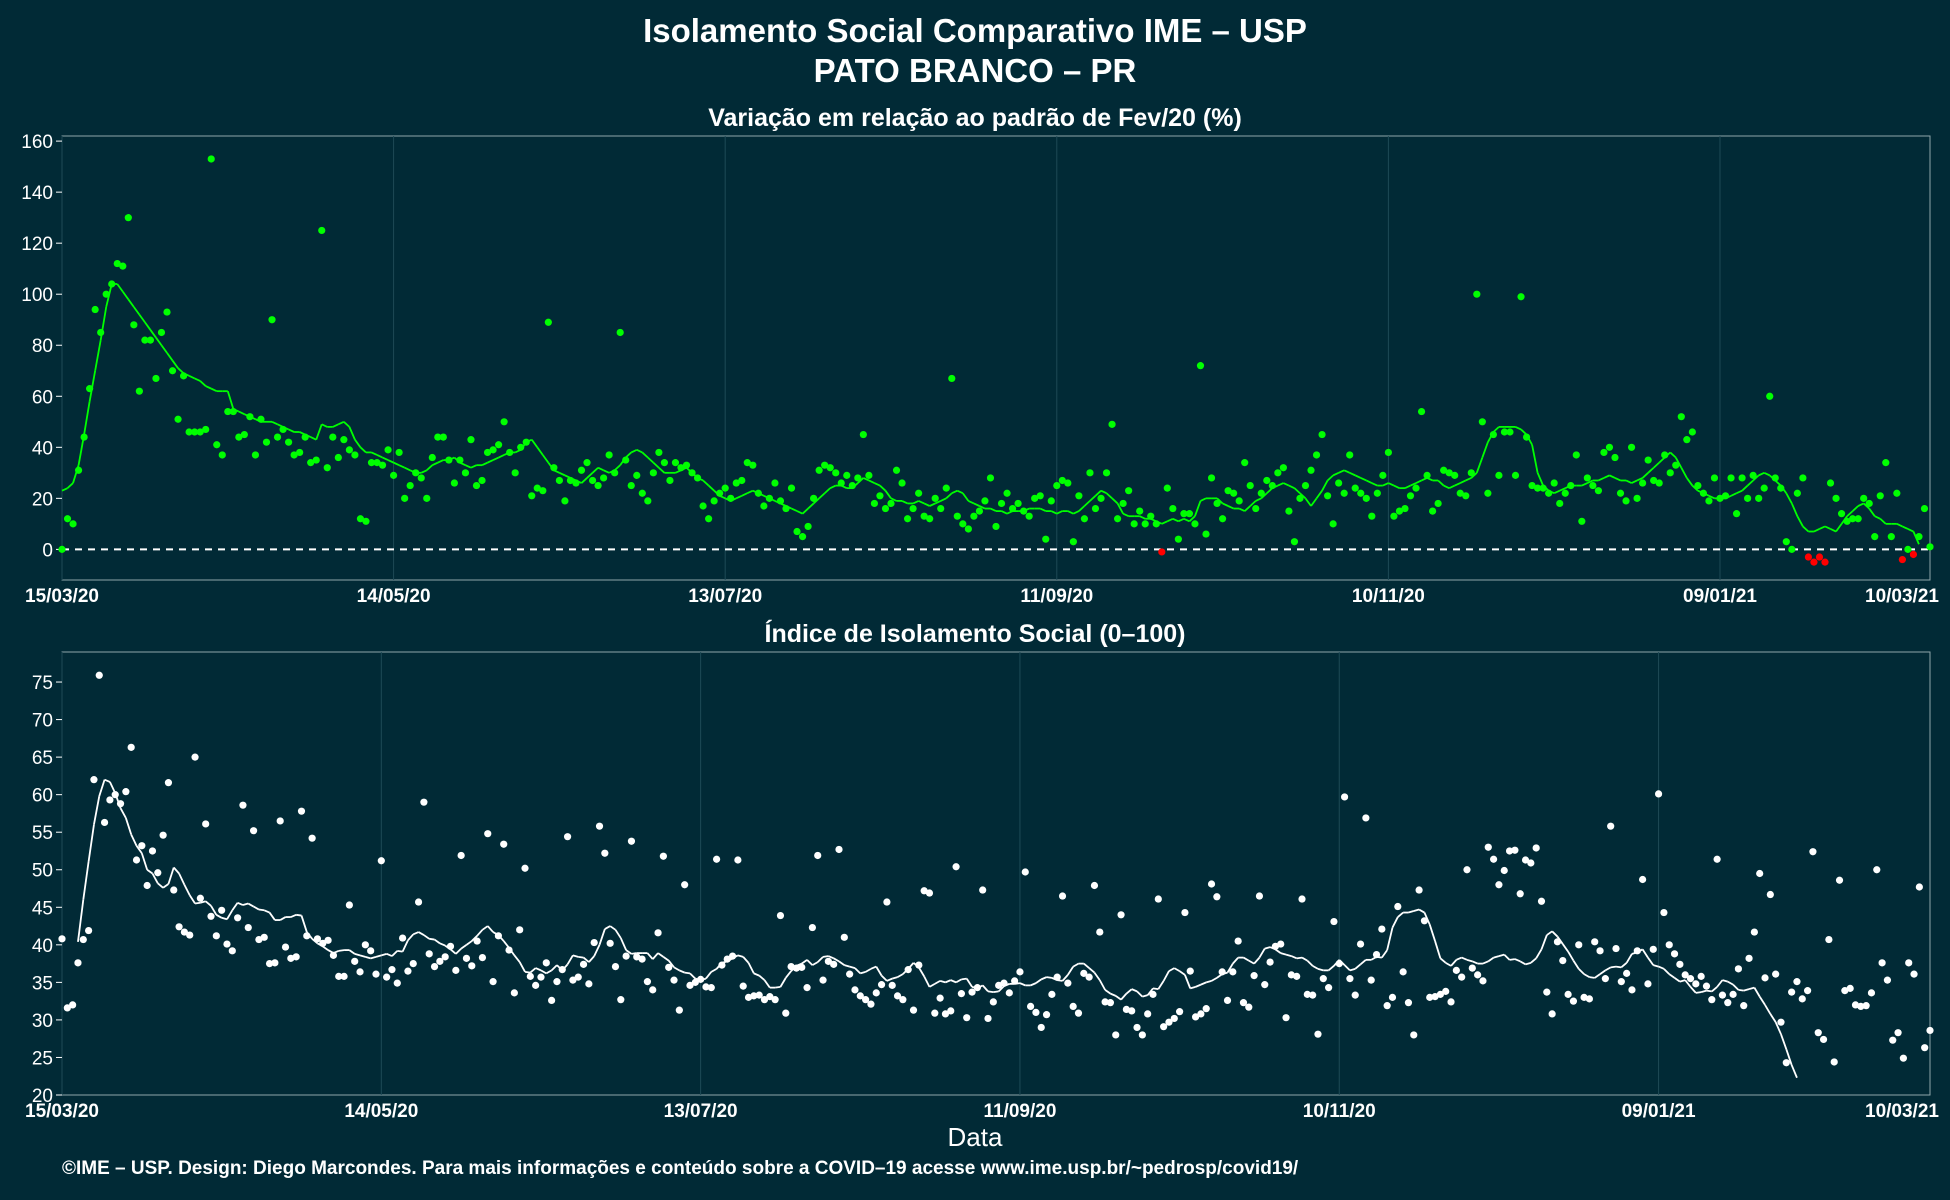 The image size is (1950, 1200). Describe the element at coordinates (37, 142) in the screenshot. I see `y-tick-label: 160` at that location.